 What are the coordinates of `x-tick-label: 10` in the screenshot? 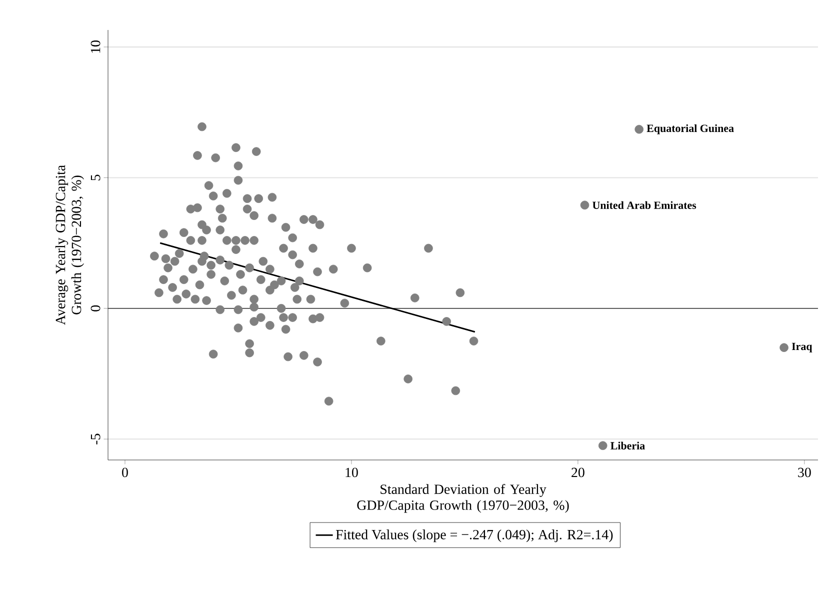 It's located at (352, 473).